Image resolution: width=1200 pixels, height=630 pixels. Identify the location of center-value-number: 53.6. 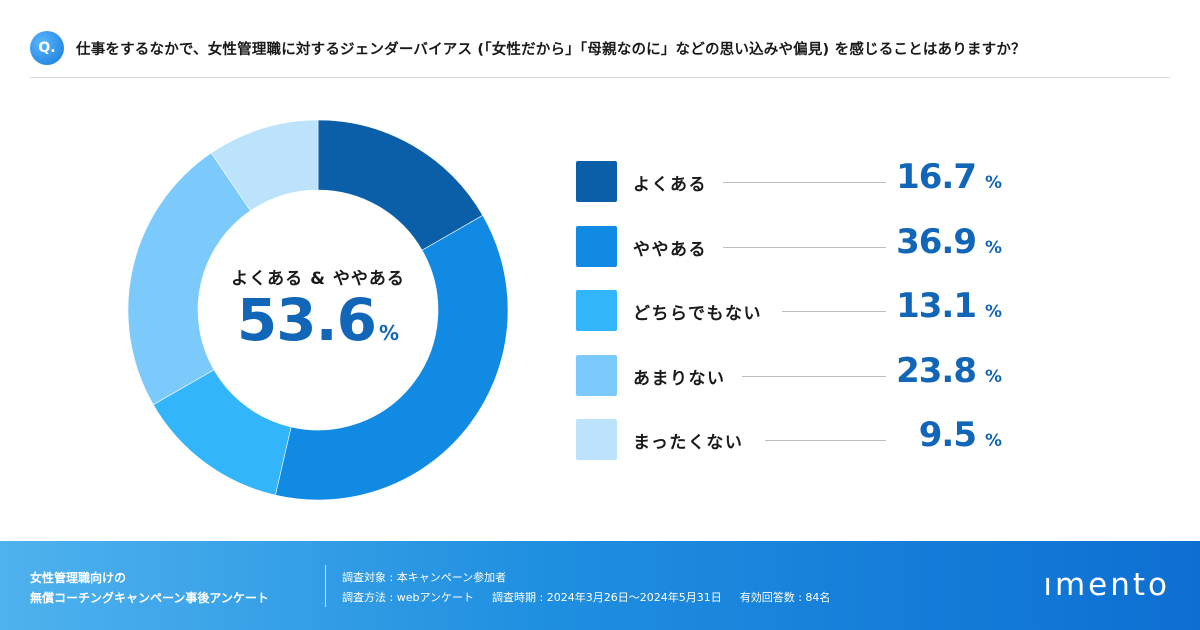
(306, 320).